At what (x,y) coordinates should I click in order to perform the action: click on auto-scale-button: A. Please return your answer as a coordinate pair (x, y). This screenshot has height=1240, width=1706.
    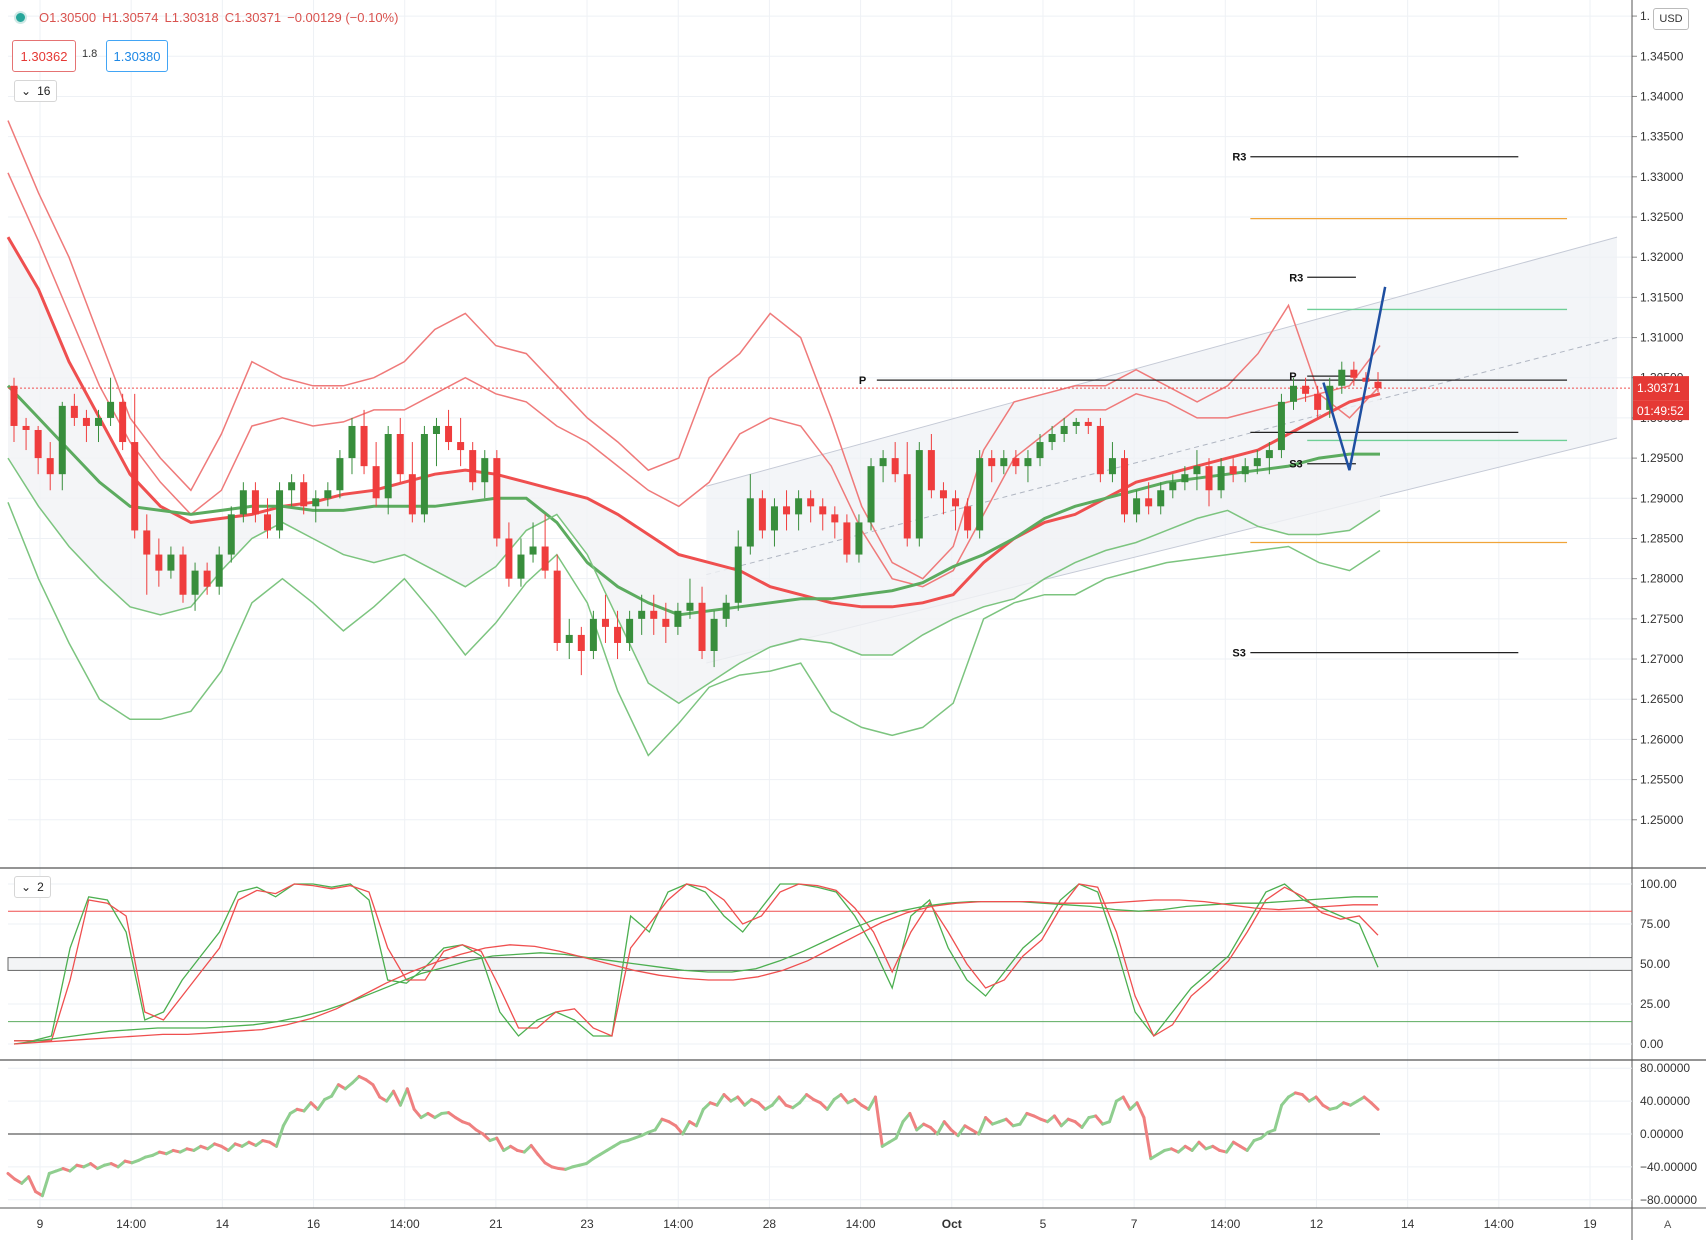
    Looking at the image, I should click on (1668, 1225).